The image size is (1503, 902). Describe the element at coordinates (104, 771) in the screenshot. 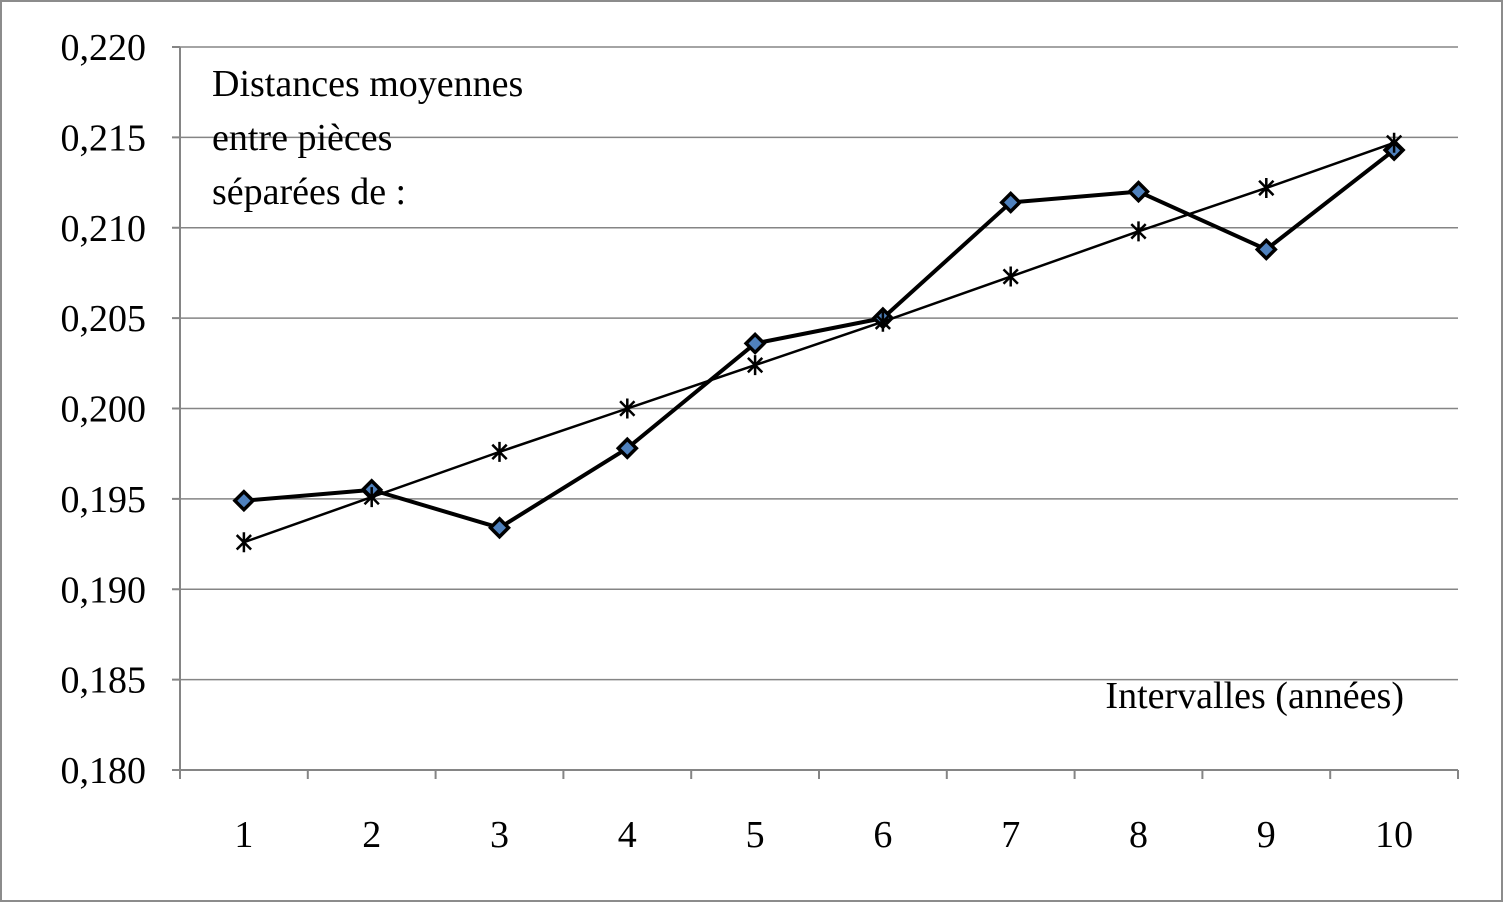

I see `y-tick-label: 0,180` at that location.